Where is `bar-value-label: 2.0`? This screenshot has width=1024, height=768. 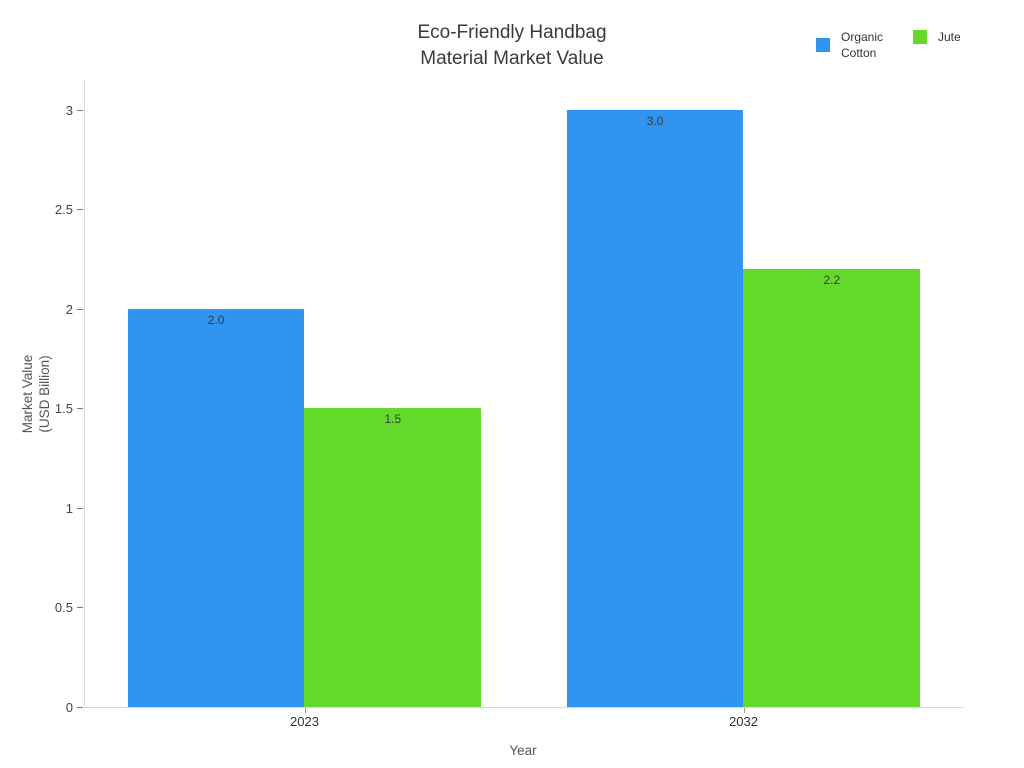 bar-value-label: 2.0 is located at coordinates (216, 319).